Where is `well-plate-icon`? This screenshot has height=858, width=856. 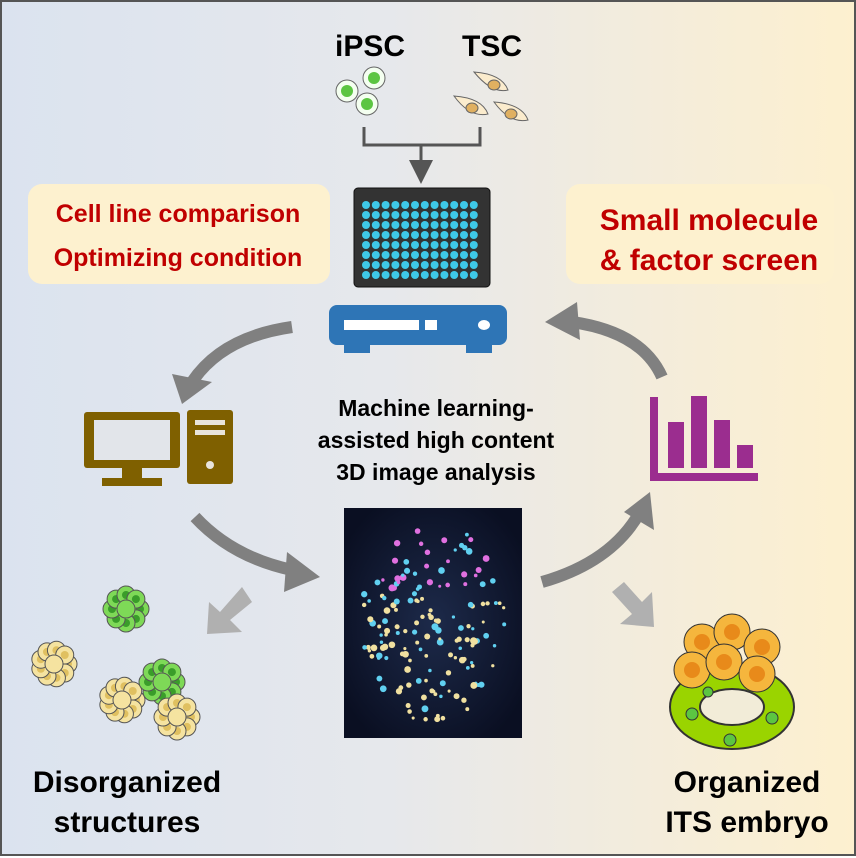
well-plate-icon is located at coordinates (422, 237).